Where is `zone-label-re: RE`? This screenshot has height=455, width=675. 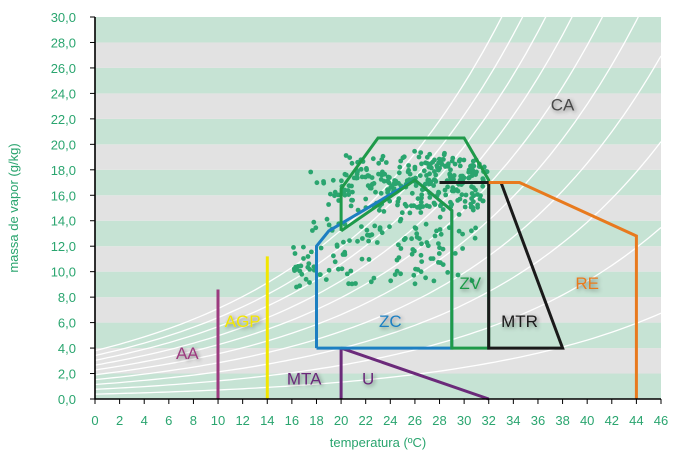 zone-label-re: RE is located at coordinates (587, 283).